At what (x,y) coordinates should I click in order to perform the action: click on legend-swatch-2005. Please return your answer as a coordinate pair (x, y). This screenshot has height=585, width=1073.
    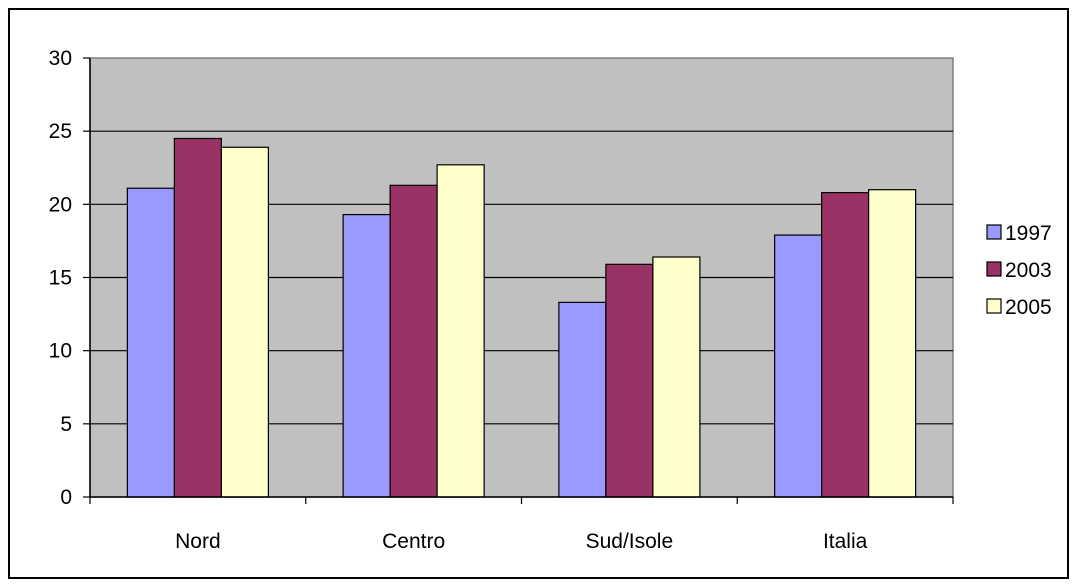
    Looking at the image, I should click on (994, 306).